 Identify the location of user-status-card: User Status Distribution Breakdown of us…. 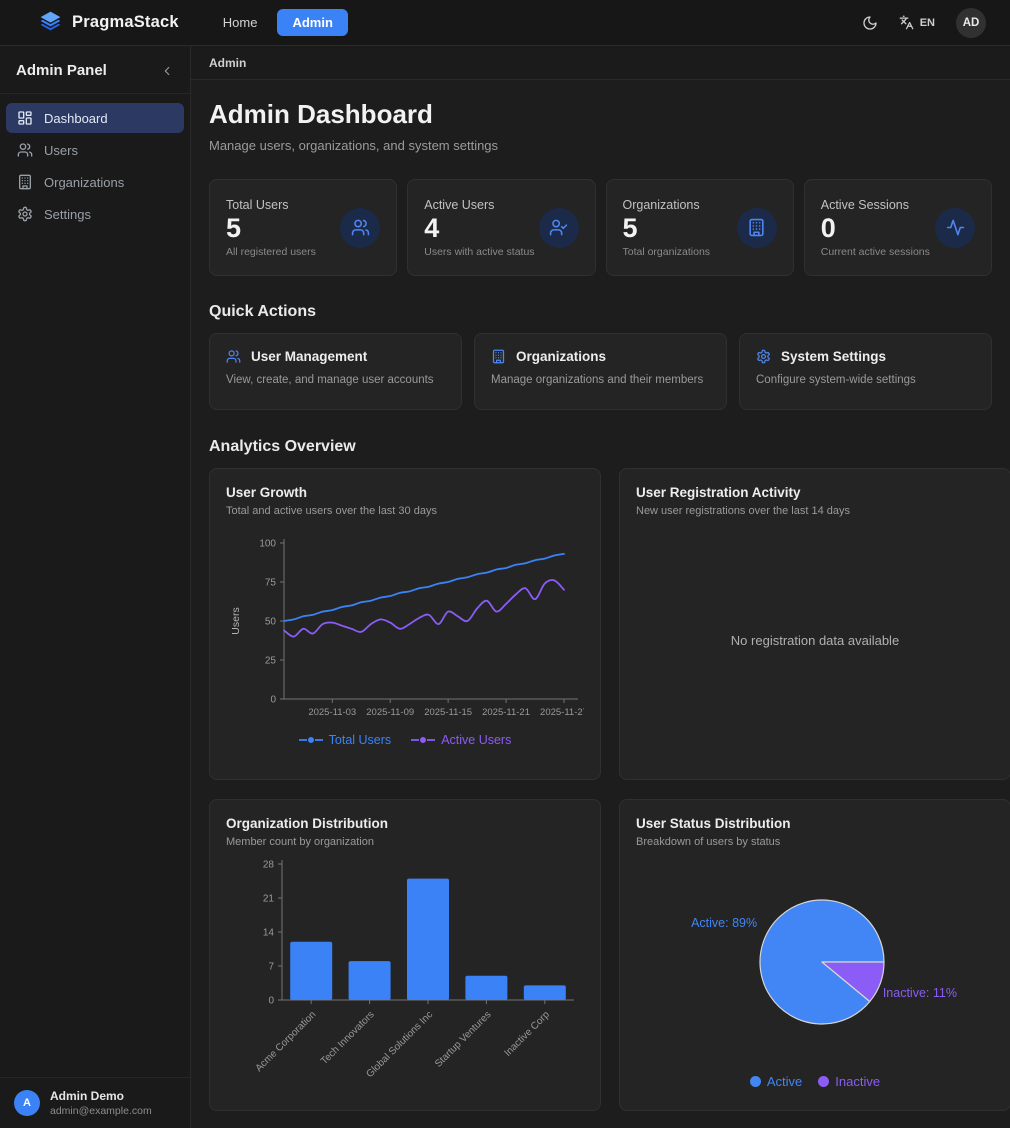
(814, 955).